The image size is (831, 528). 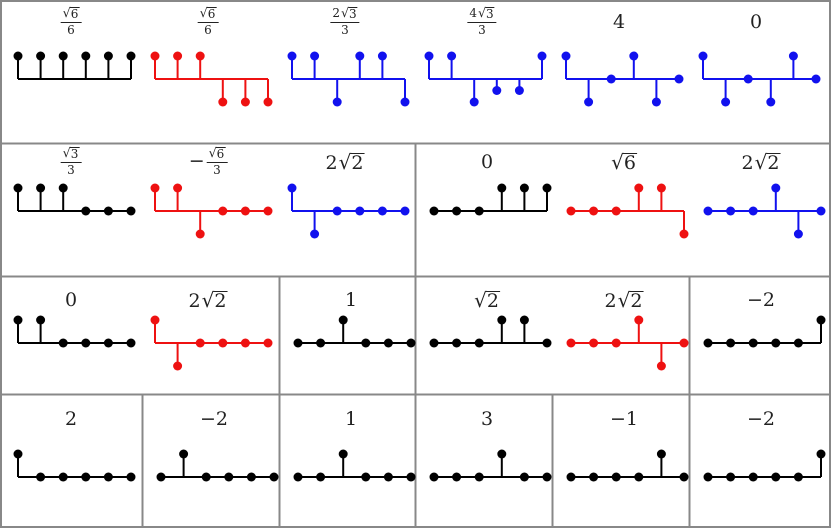 I want to click on fraction: 4 √ 3 3, so click(x=482, y=22).